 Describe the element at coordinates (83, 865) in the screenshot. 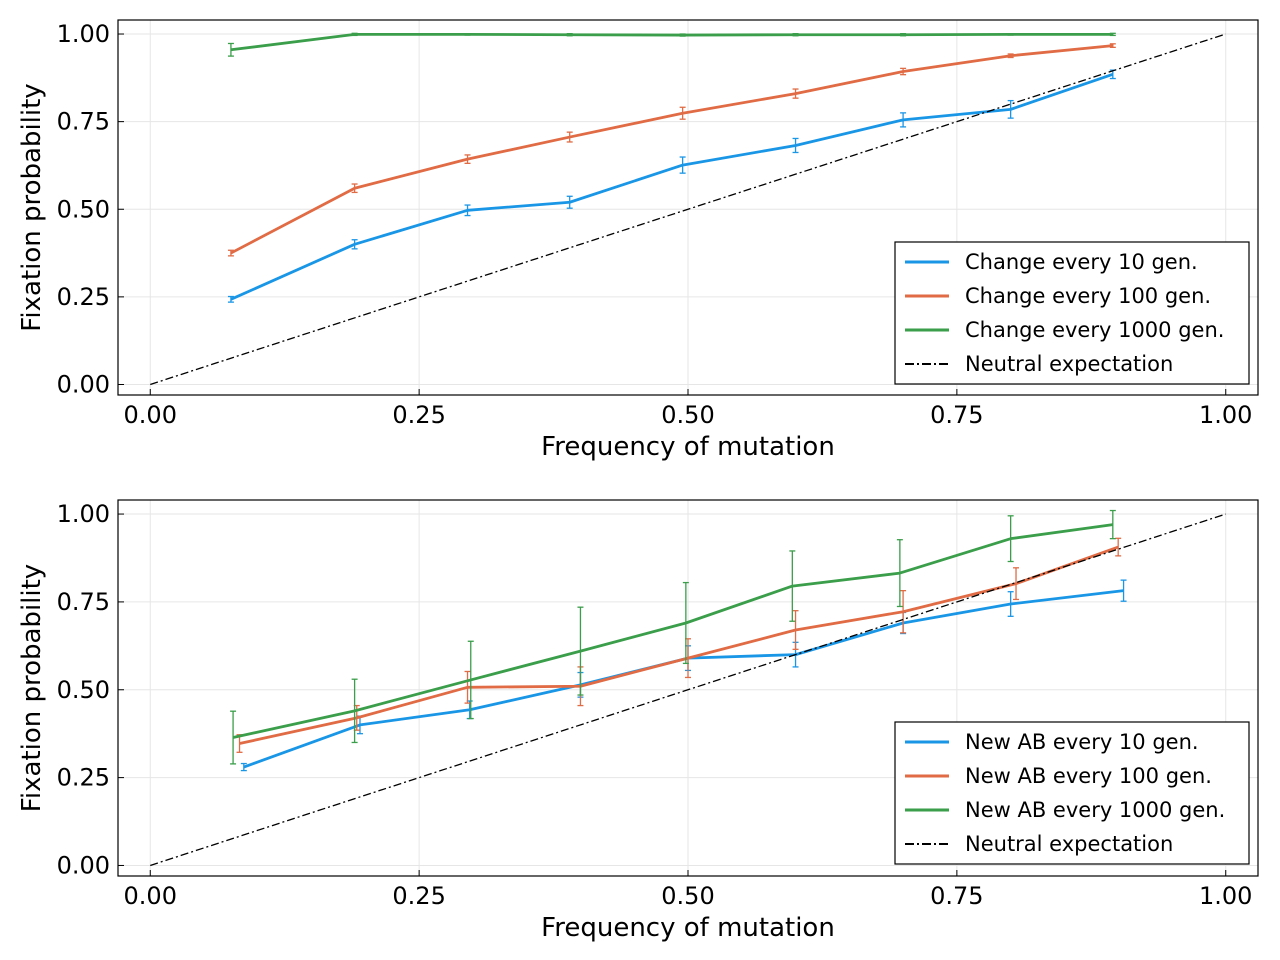

I see `bottom-y-tick-label-0: 0.00` at that location.